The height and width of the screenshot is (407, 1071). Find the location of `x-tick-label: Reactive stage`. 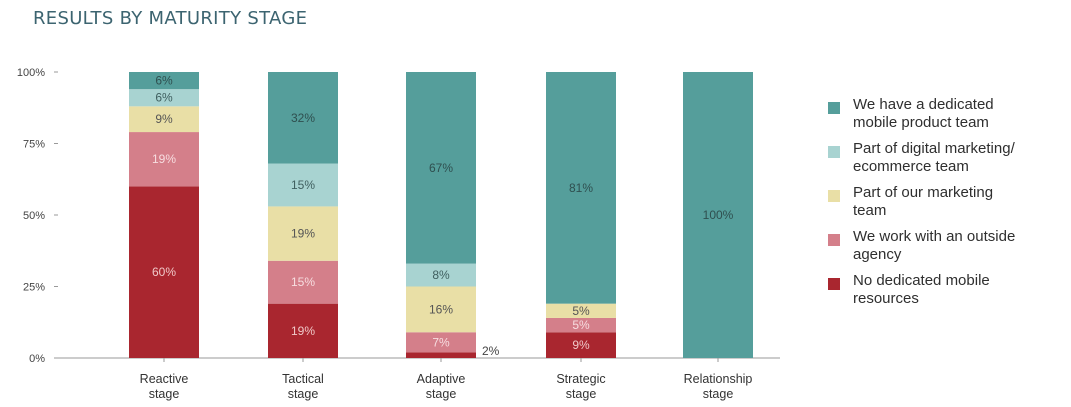

x-tick-label: Reactive stage is located at coordinates (164, 386).